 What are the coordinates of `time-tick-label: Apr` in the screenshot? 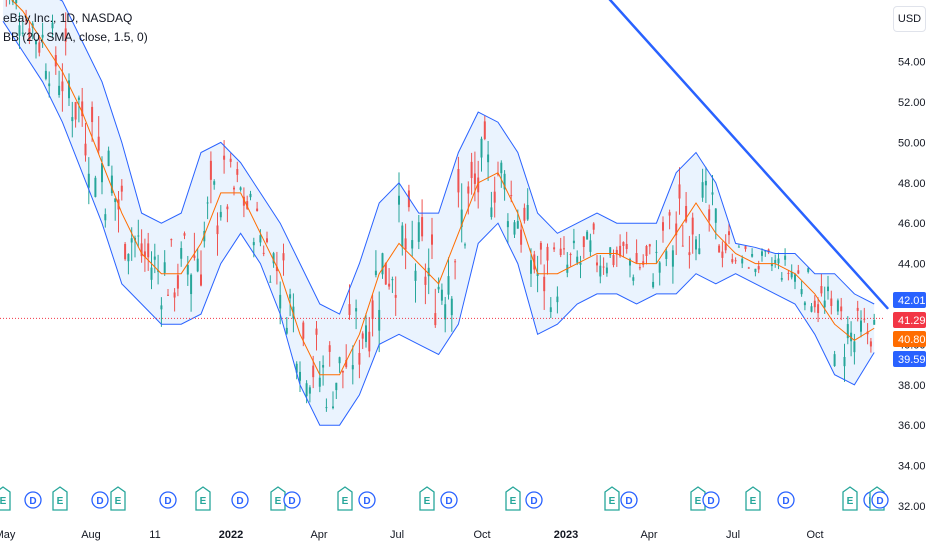 It's located at (648, 535).